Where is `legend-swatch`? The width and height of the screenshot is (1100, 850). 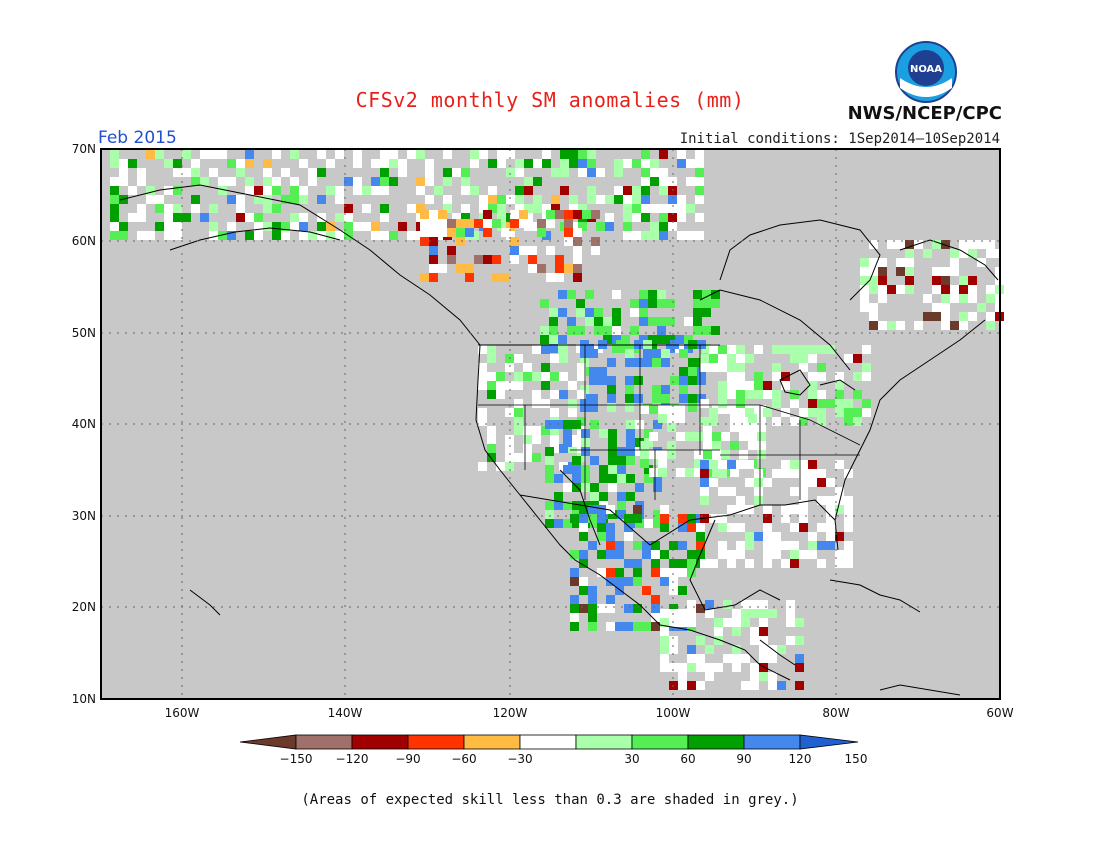 legend-swatch is located at coordinates (604, 742).